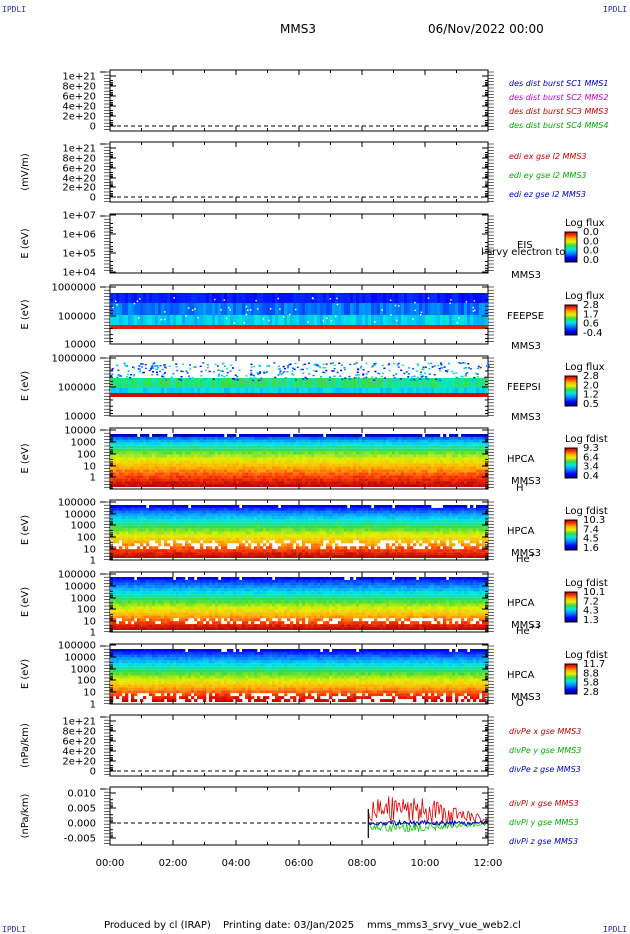  I want to click on y-tick-label: 2e+20, so click(79, 117).